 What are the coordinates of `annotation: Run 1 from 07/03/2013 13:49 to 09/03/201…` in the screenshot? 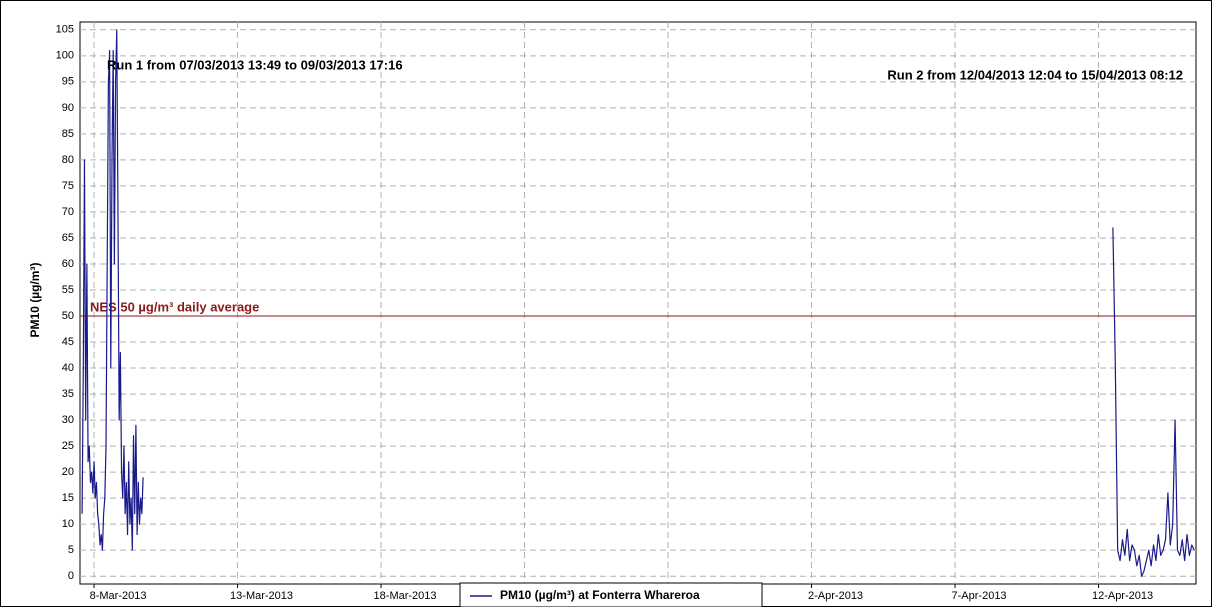 It's located at (255, 64).